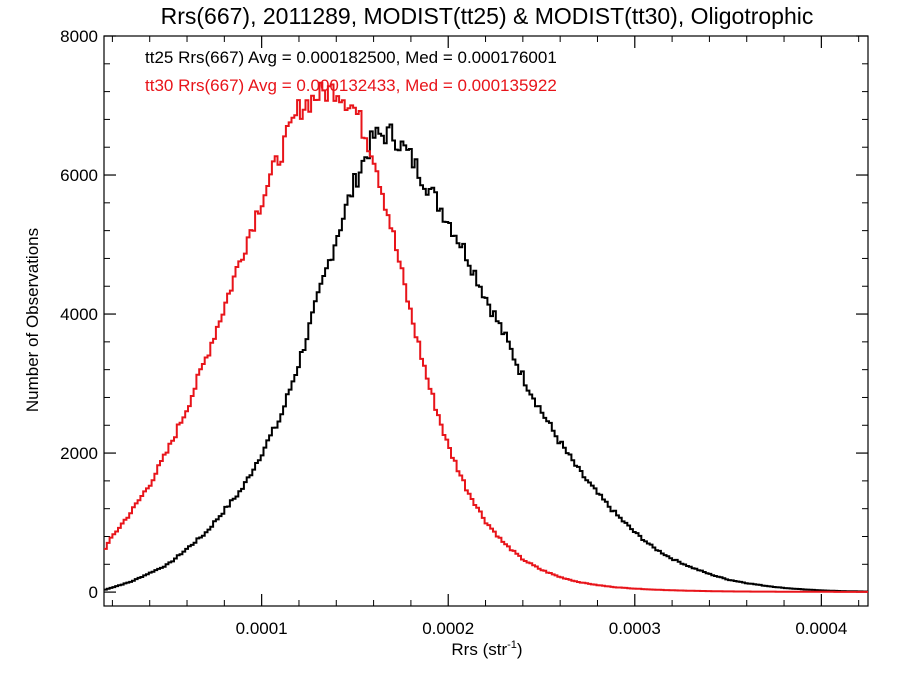  I want to click on x-axis-label: Rrs (str-1), so click(486, 649).